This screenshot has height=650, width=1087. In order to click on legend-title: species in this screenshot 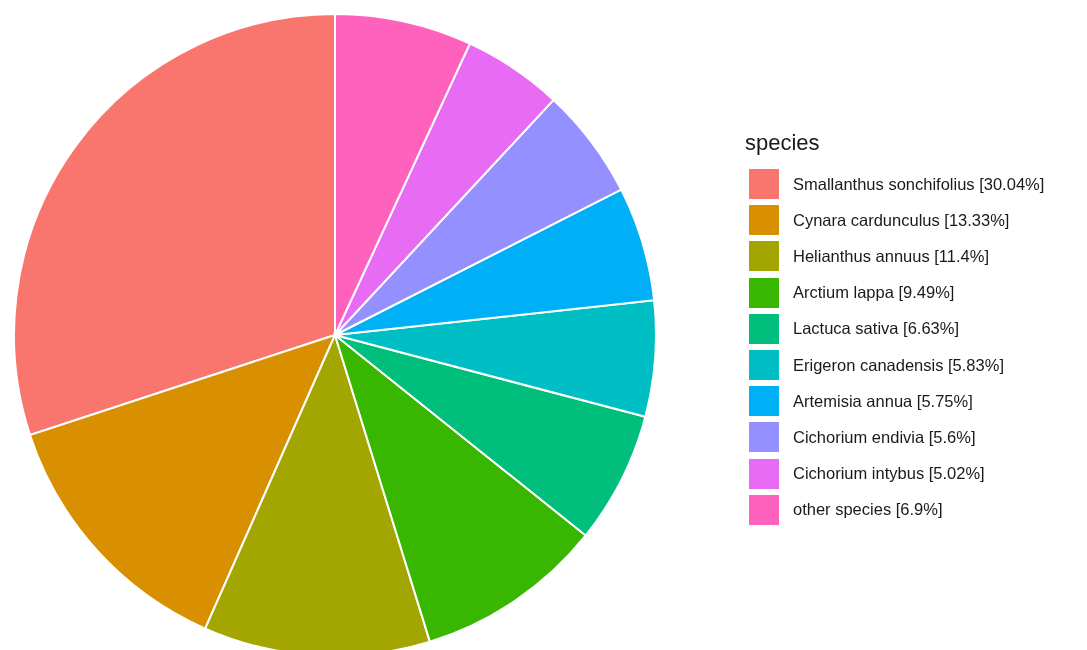, I will do `click(783, 143)`.